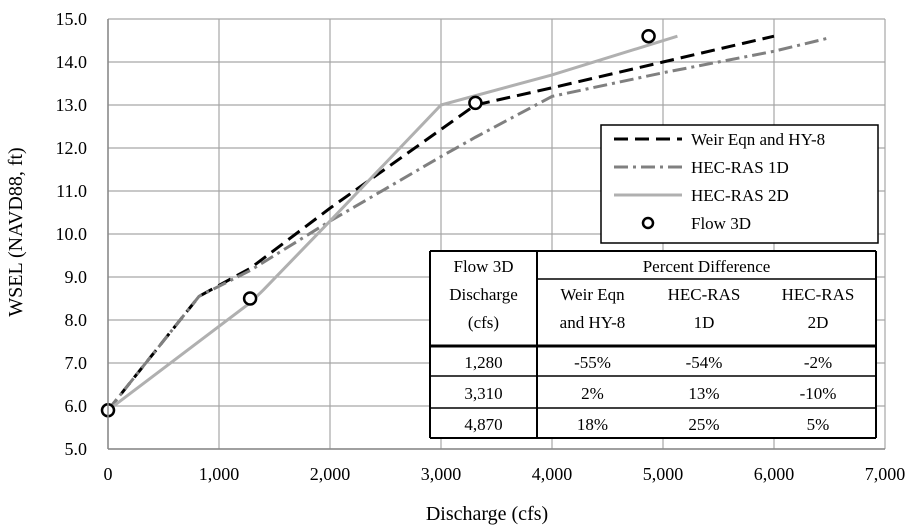  What do you see at coordinates (483, 393) in the screenshot?
I see `table-cell: 3,310` at bounding box center [483, 393].